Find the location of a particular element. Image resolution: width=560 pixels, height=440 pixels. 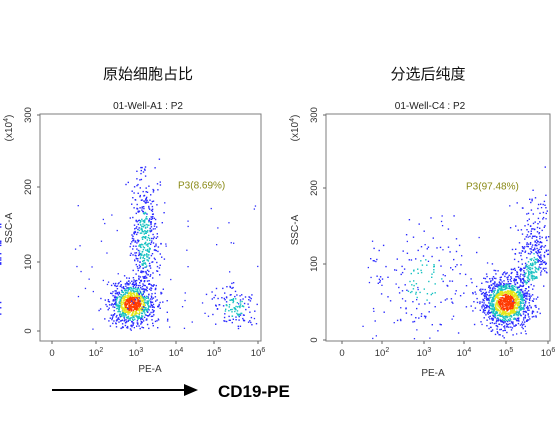

y-multiplier: (x104) is located at coordinates (295, 128).